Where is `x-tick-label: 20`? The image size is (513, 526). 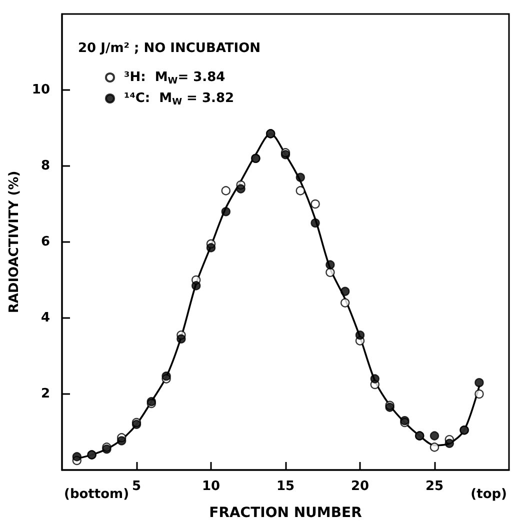 x-tick-label: 20 is located at coordinates (360, 486).